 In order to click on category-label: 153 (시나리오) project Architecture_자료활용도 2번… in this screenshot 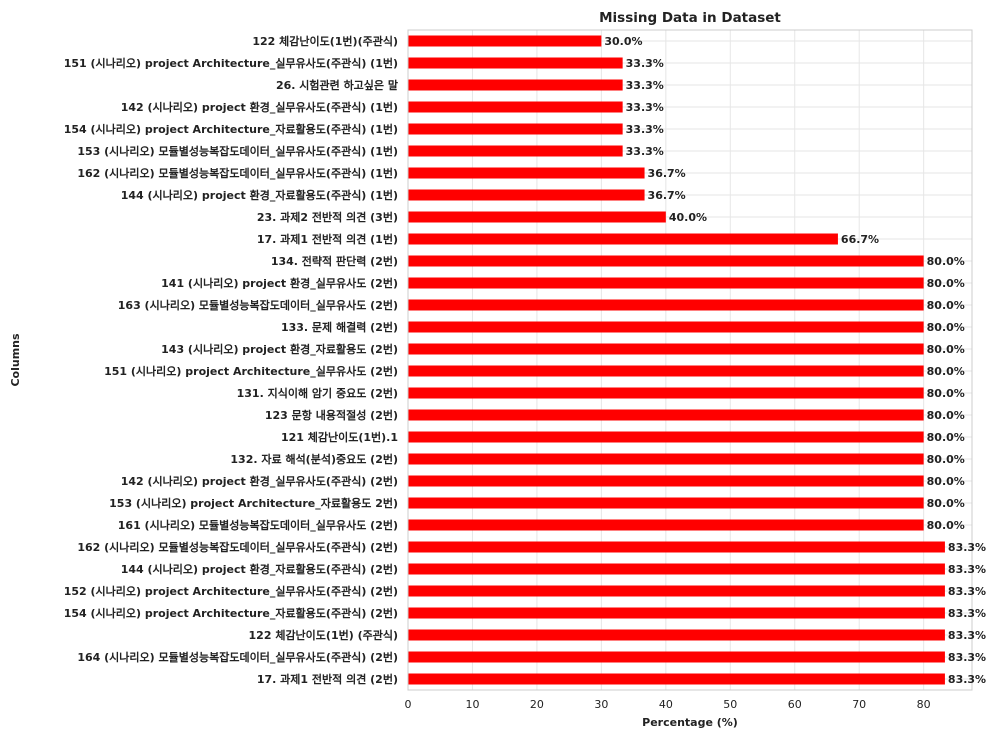, I will do `click(253, 503)`.